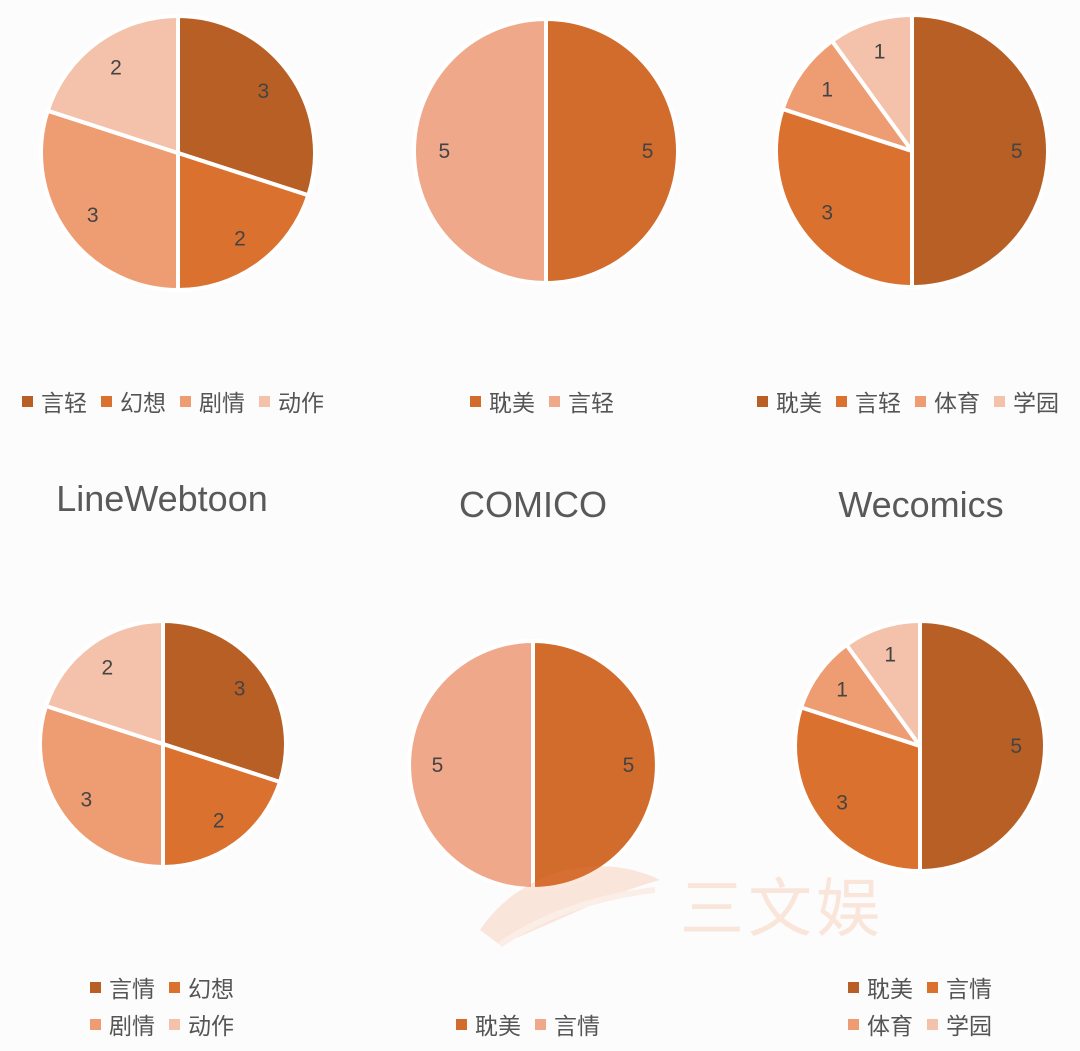 The image size is (1080, 1051). I want to click on pie-chart-1: 3 2 3 2, so click(178, 153).